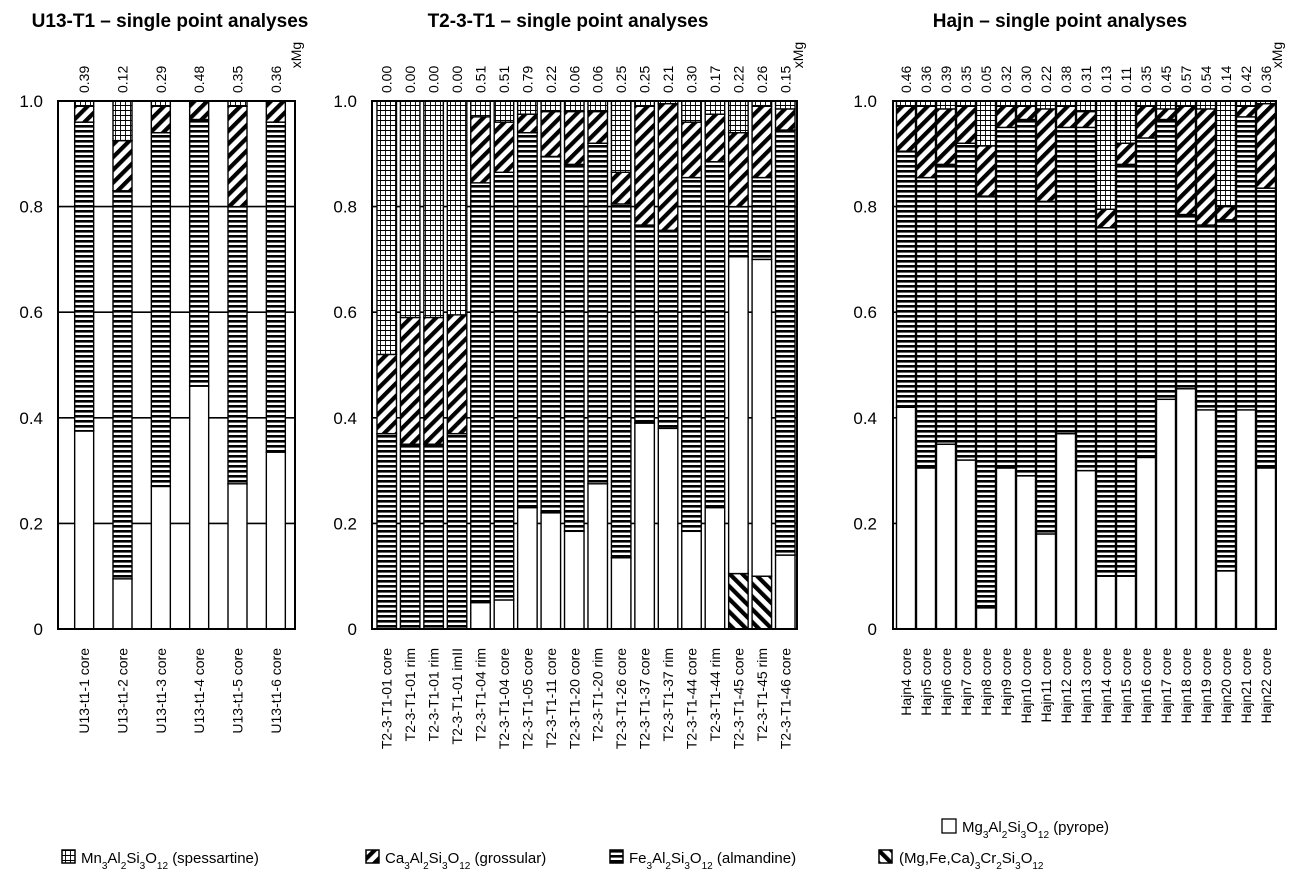  I want to click on category-label: Hajn21 core, so click(1246, 686).